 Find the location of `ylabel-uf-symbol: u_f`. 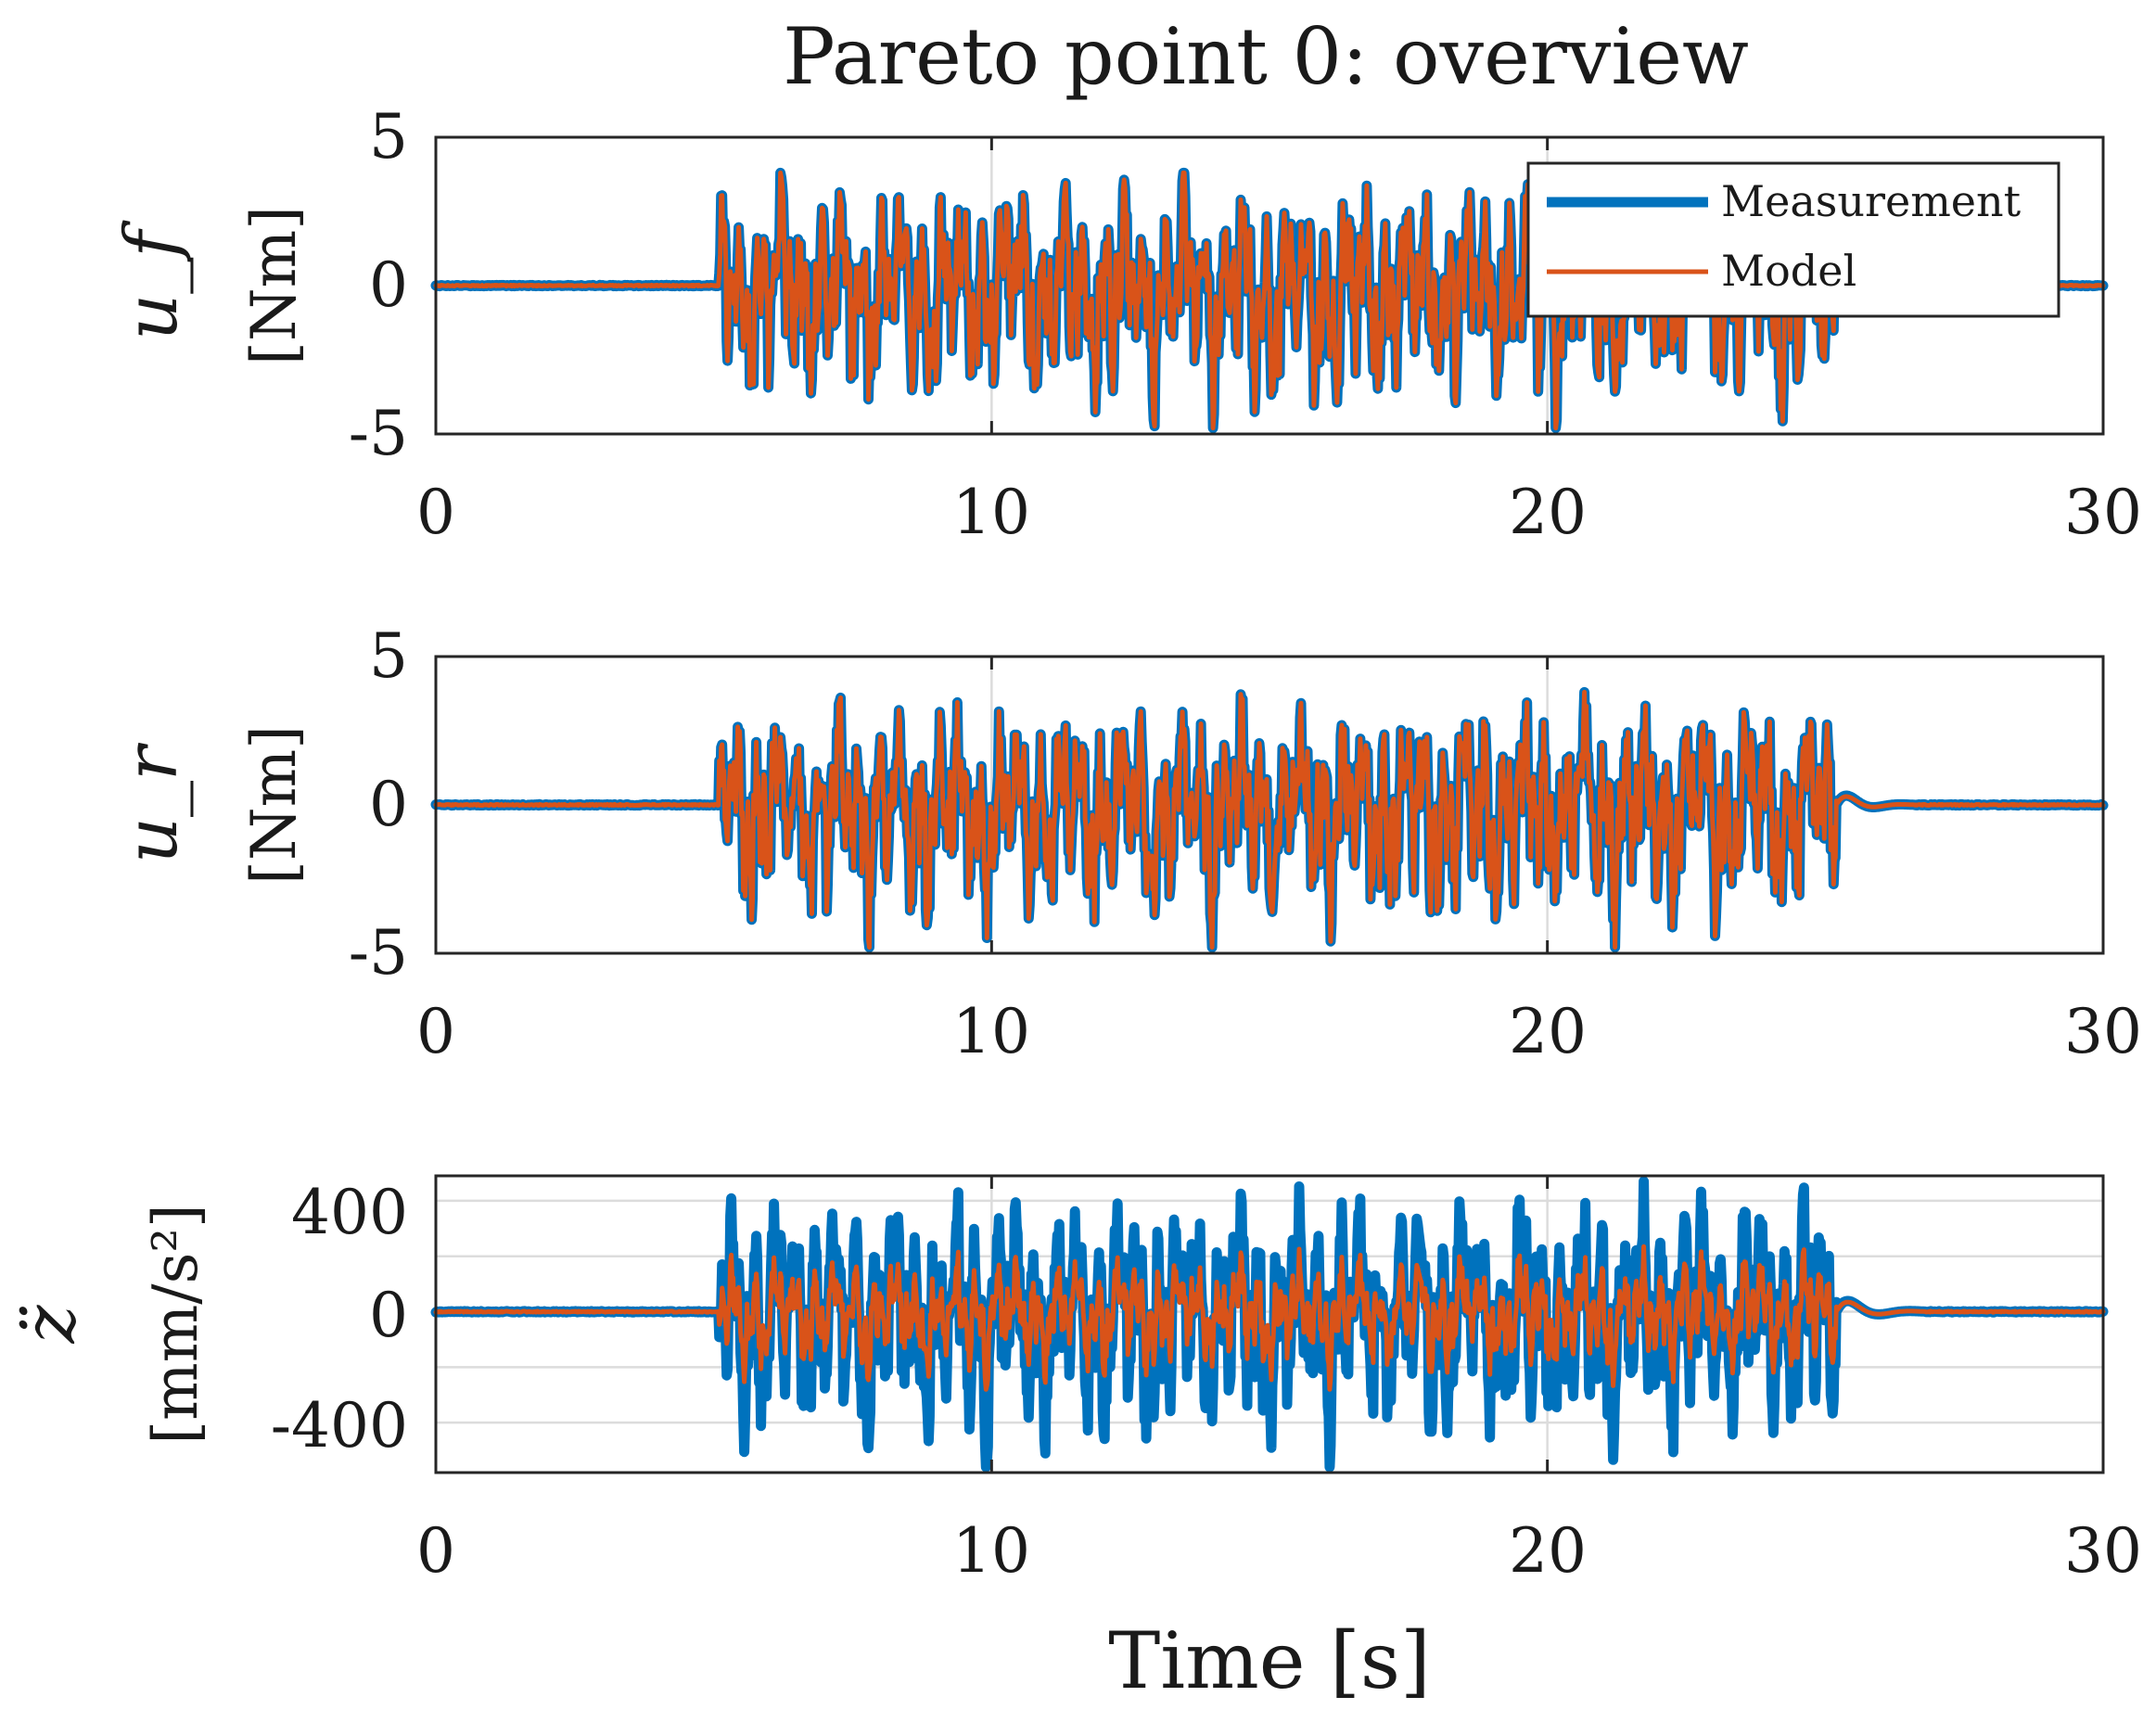

ylabel-uf-symbol: u_f is located at coordinates (152, 280).